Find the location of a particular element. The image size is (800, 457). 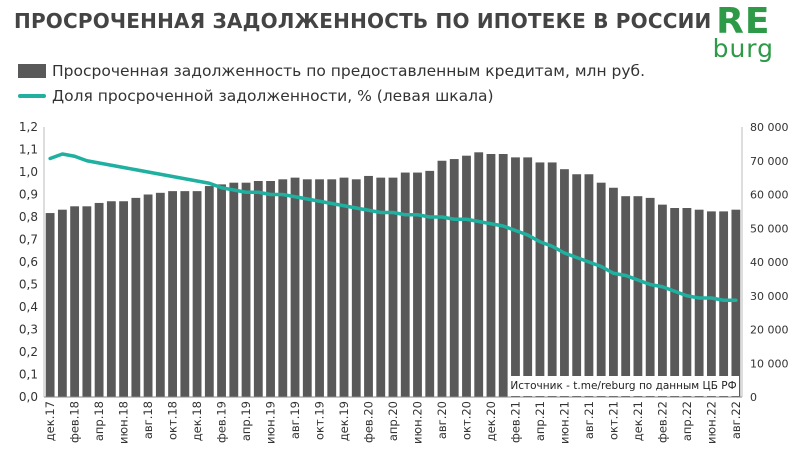

right-tick-label: 10 000 is located at coordinates (769, 363).